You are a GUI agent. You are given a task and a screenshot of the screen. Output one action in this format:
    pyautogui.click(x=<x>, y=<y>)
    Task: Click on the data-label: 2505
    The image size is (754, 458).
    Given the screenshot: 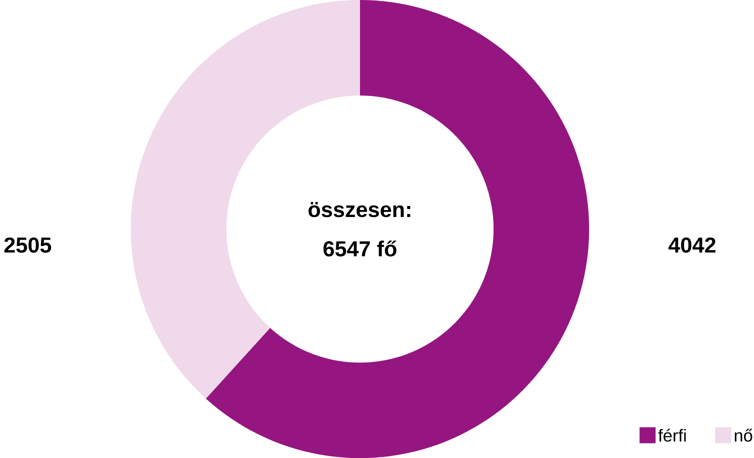 What is the action you would take?
    pyautogui.click(x=28, y=245)
    